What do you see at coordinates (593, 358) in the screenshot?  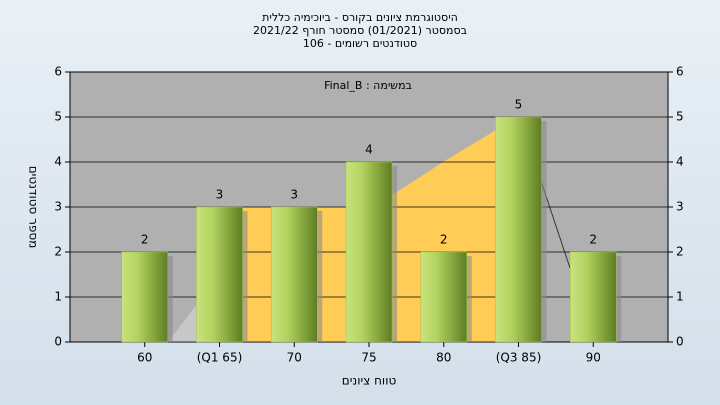 I see `x-tick-label: 90` at bounding box center [593, 358].